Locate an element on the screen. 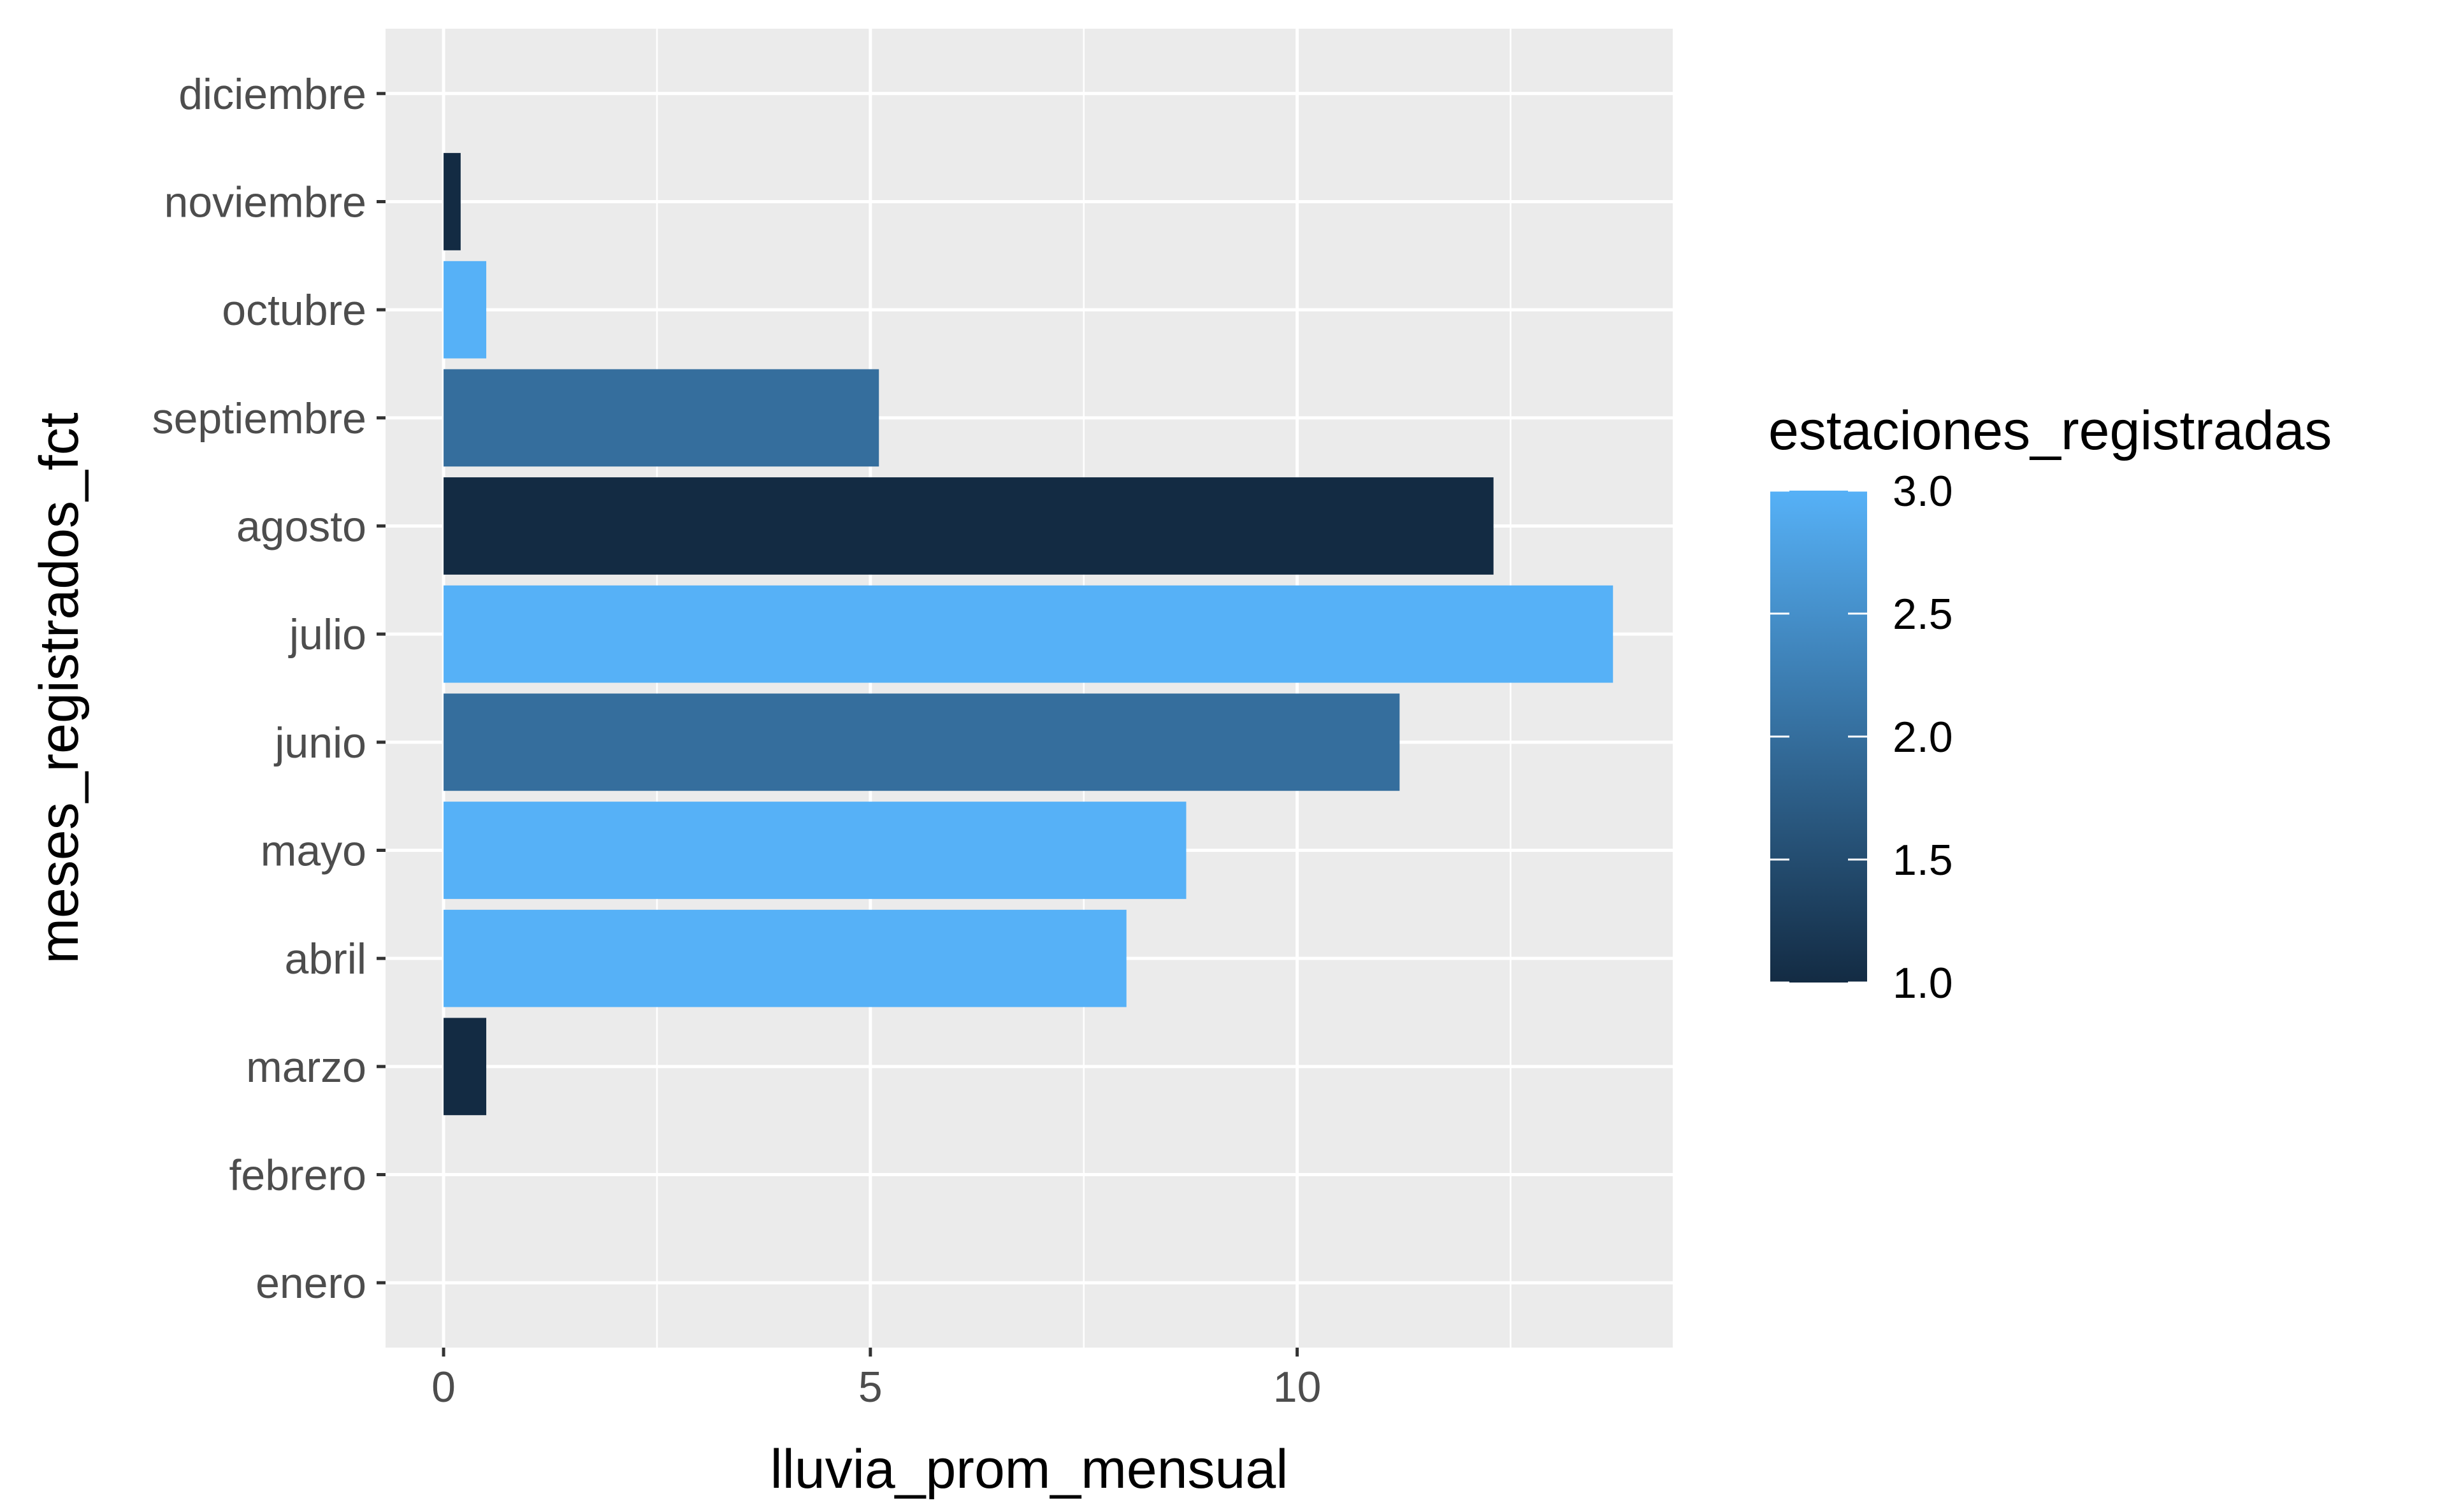 The width and height of the screenshot is (2447, 1512). y-tick-label: mayo is located at coordinates (313, 851).